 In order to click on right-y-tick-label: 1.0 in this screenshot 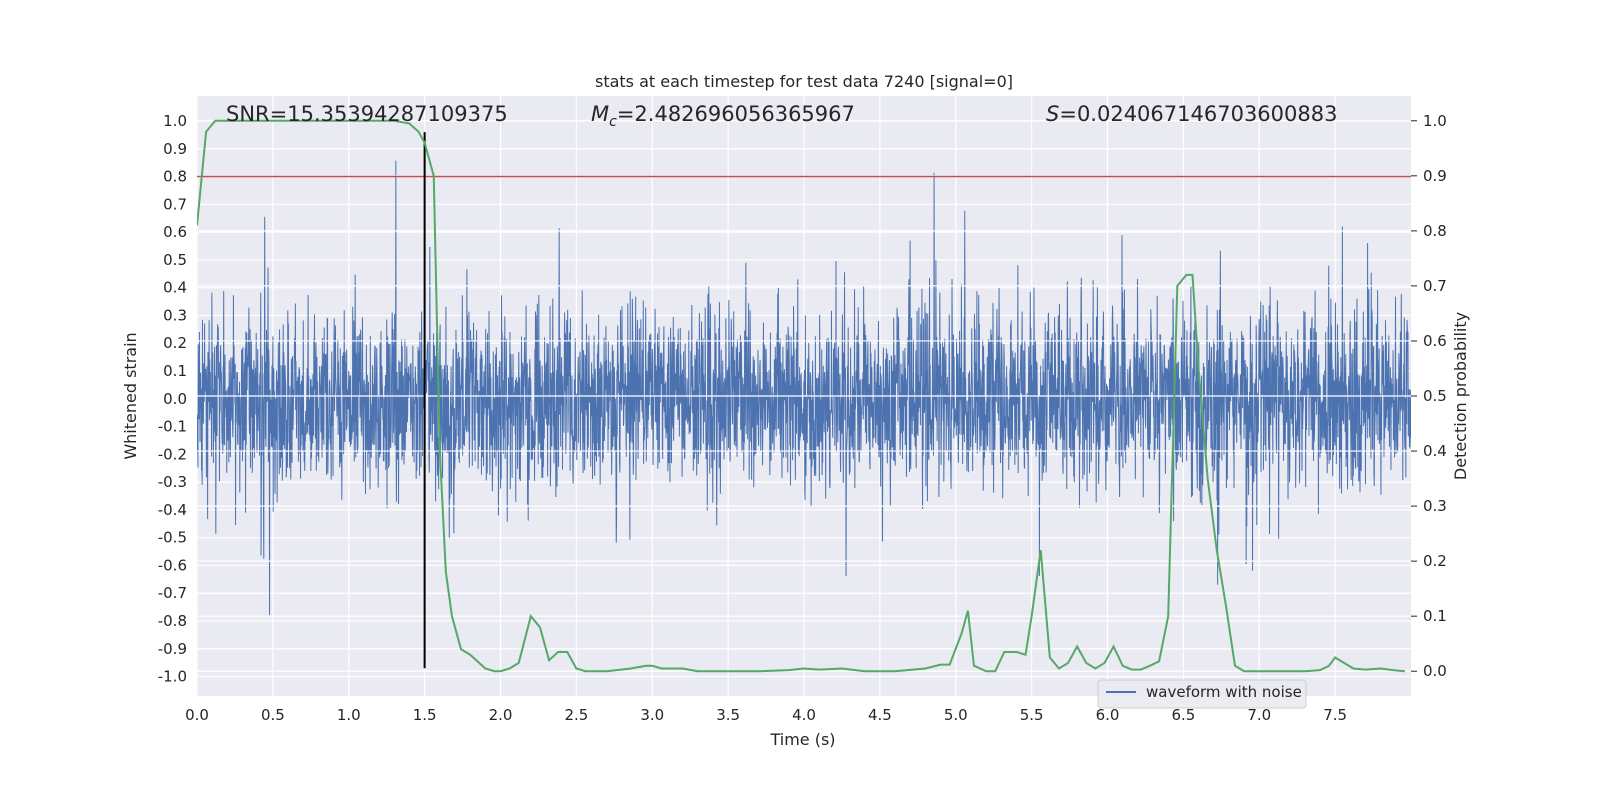, I will do `click(1435, 121)`.